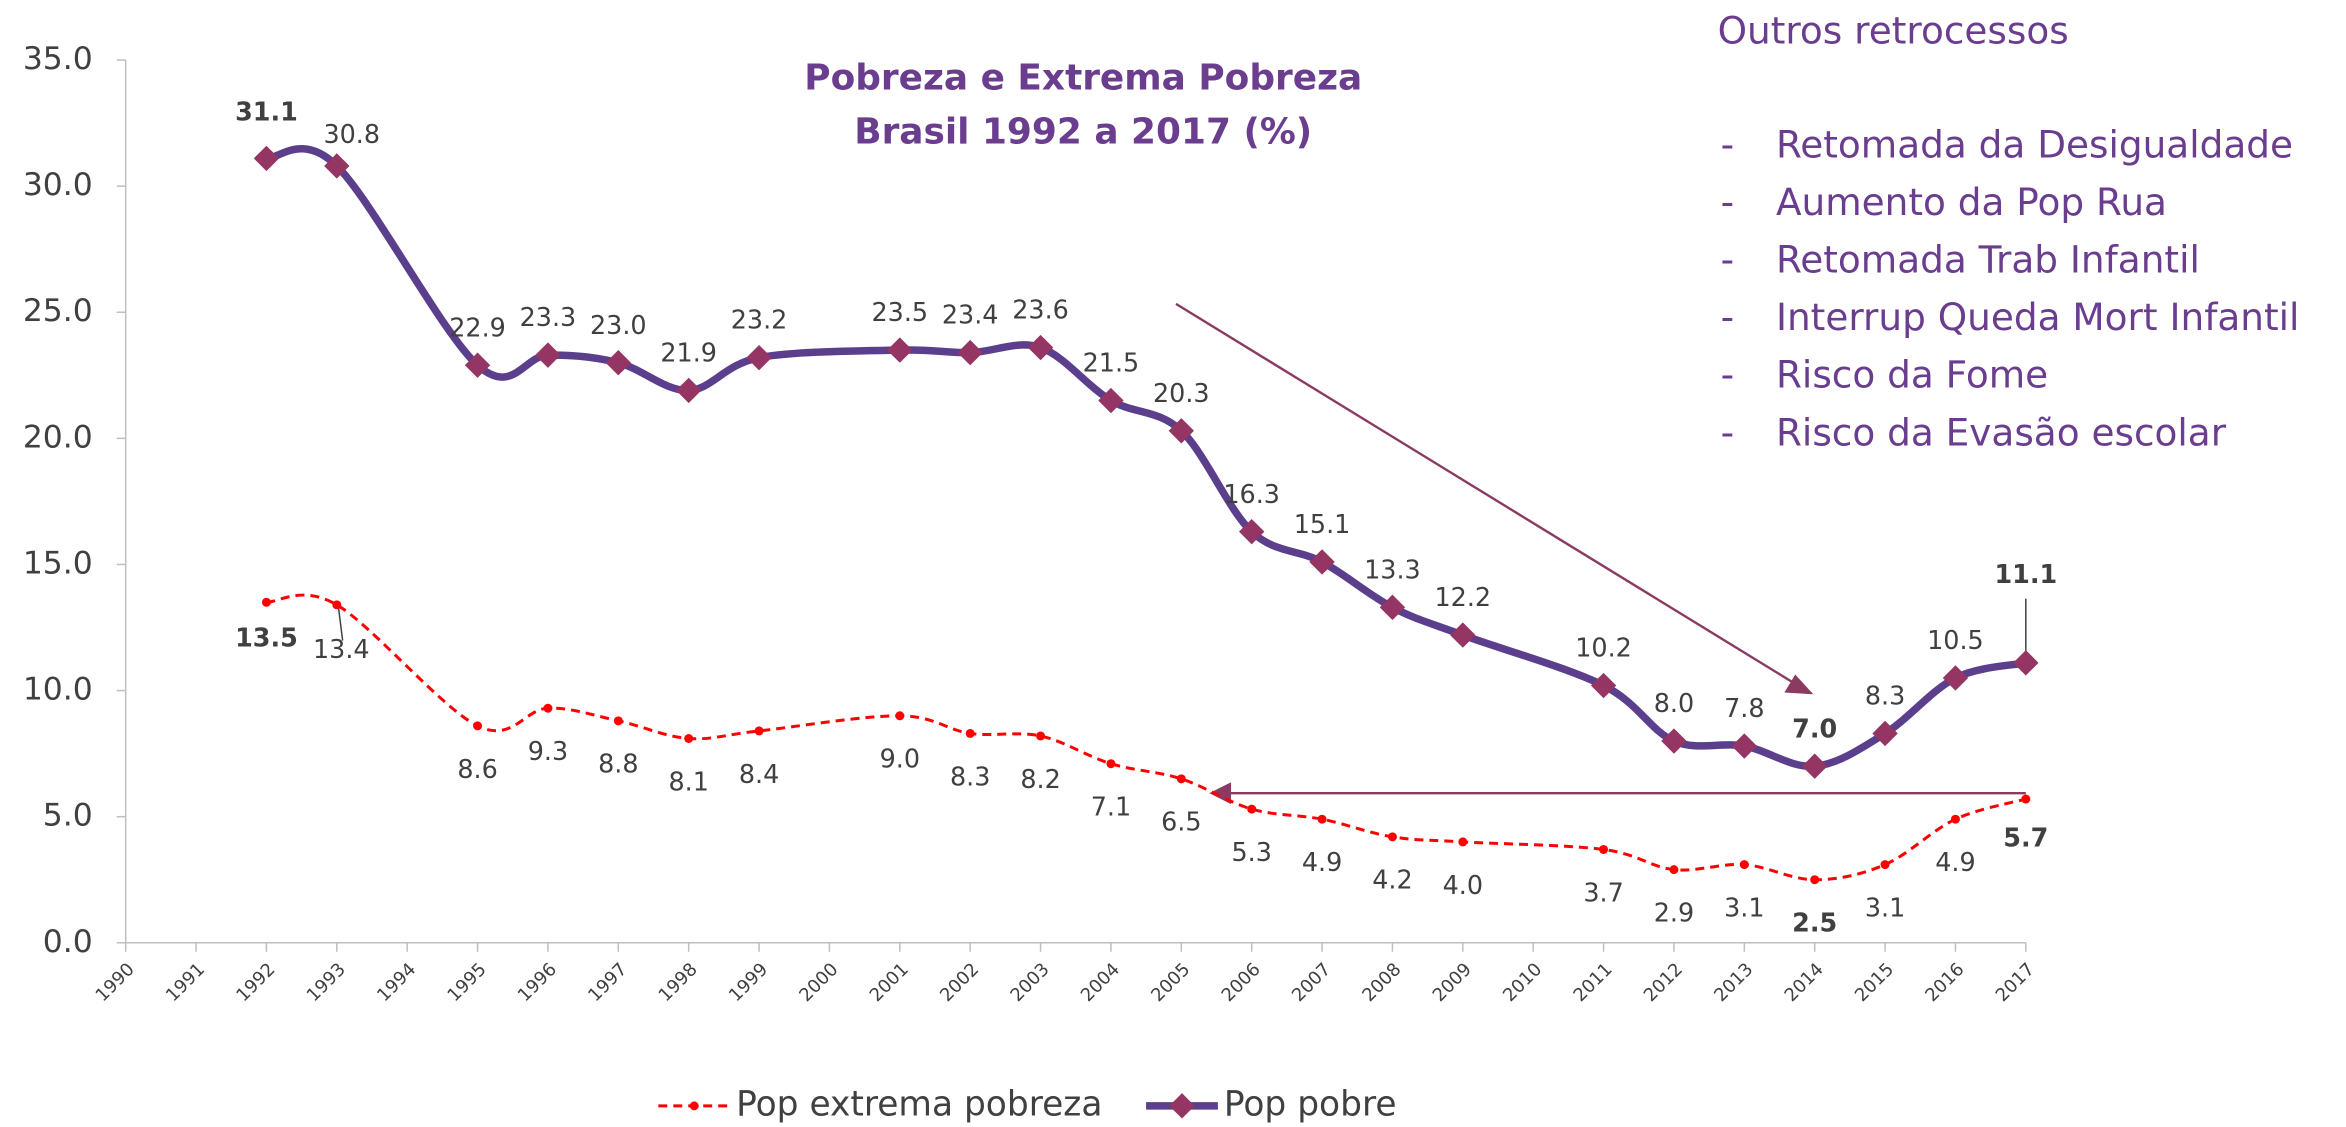  I want to click on x-tick-label: 2011, so click(1592, 982).